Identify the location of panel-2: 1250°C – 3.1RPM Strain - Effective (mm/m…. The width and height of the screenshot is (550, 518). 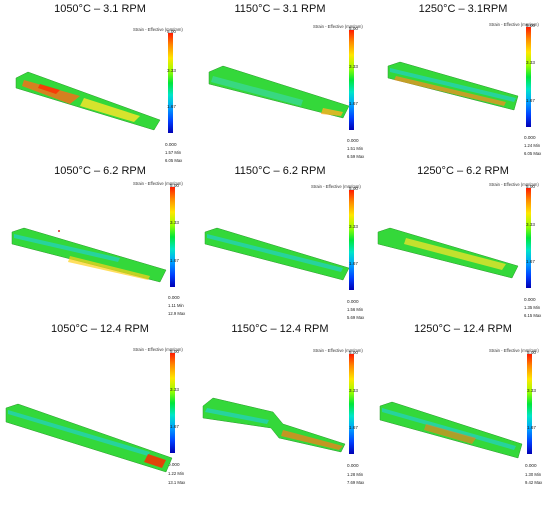
(457, 86).